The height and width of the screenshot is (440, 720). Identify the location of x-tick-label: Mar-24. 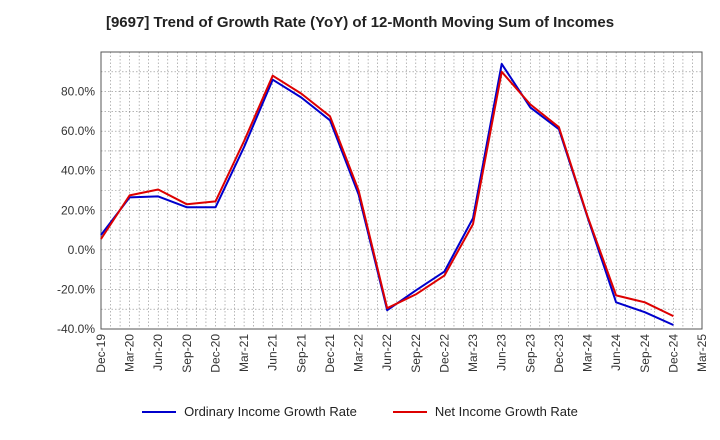
(588, 353).